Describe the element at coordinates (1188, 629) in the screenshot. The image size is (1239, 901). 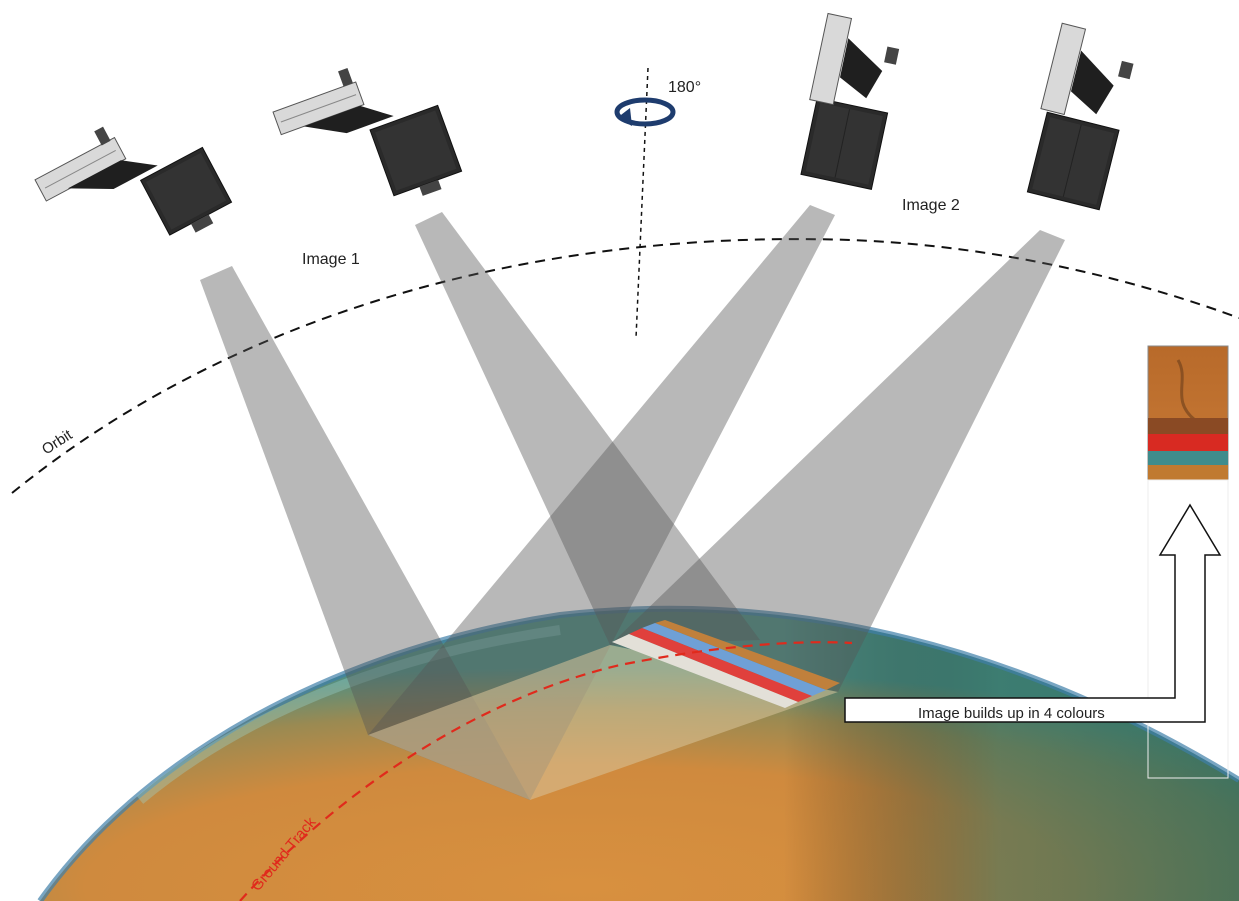
I see `inset-panel` at that location.